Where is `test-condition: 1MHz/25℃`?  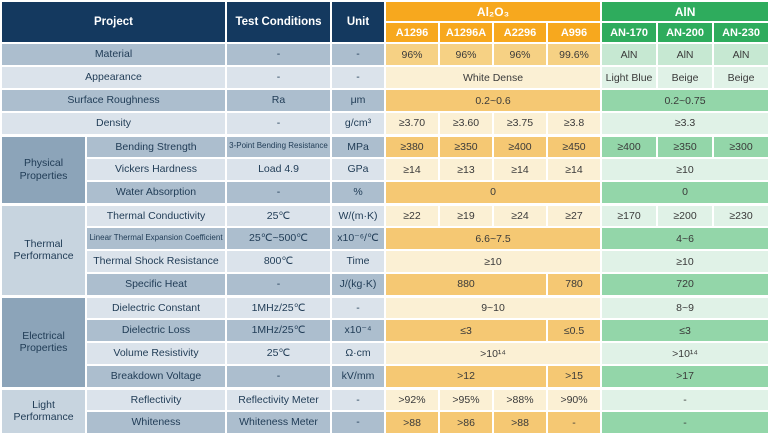
test-condition: 1MHz/25℃ is located at coordinates (278, 307).